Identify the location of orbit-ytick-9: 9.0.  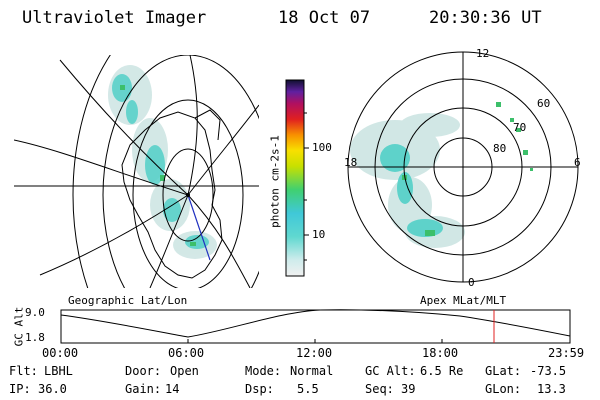
(35, 312).